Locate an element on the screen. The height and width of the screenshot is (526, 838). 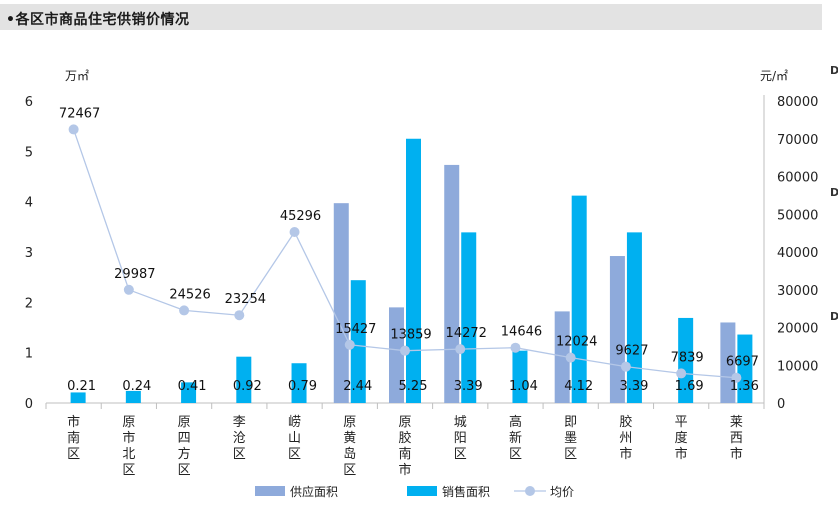
price-data-label: 45296 is located at coordinates (300, 216).